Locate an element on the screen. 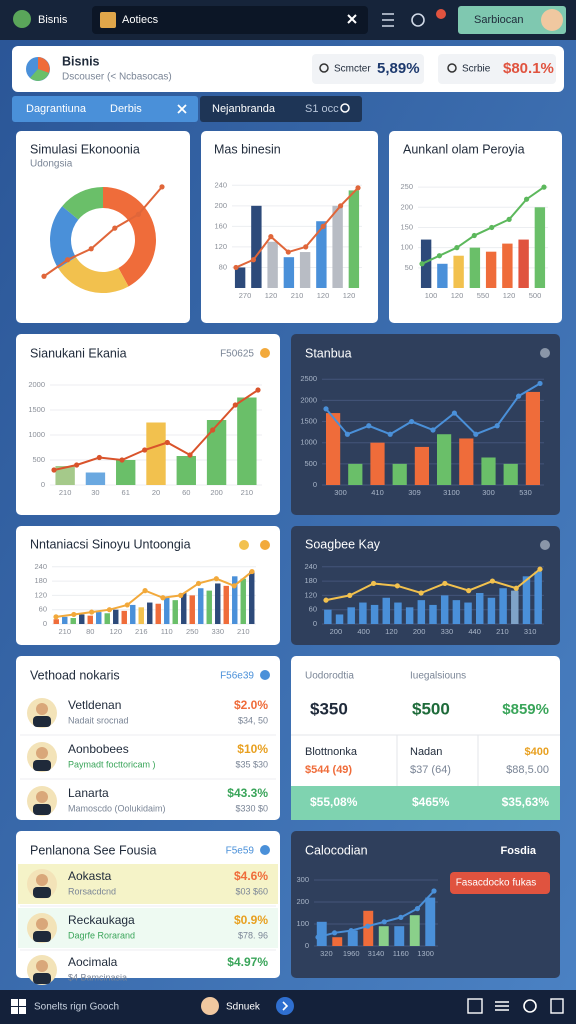  refresh-icon is located at coordinates (418, 20).